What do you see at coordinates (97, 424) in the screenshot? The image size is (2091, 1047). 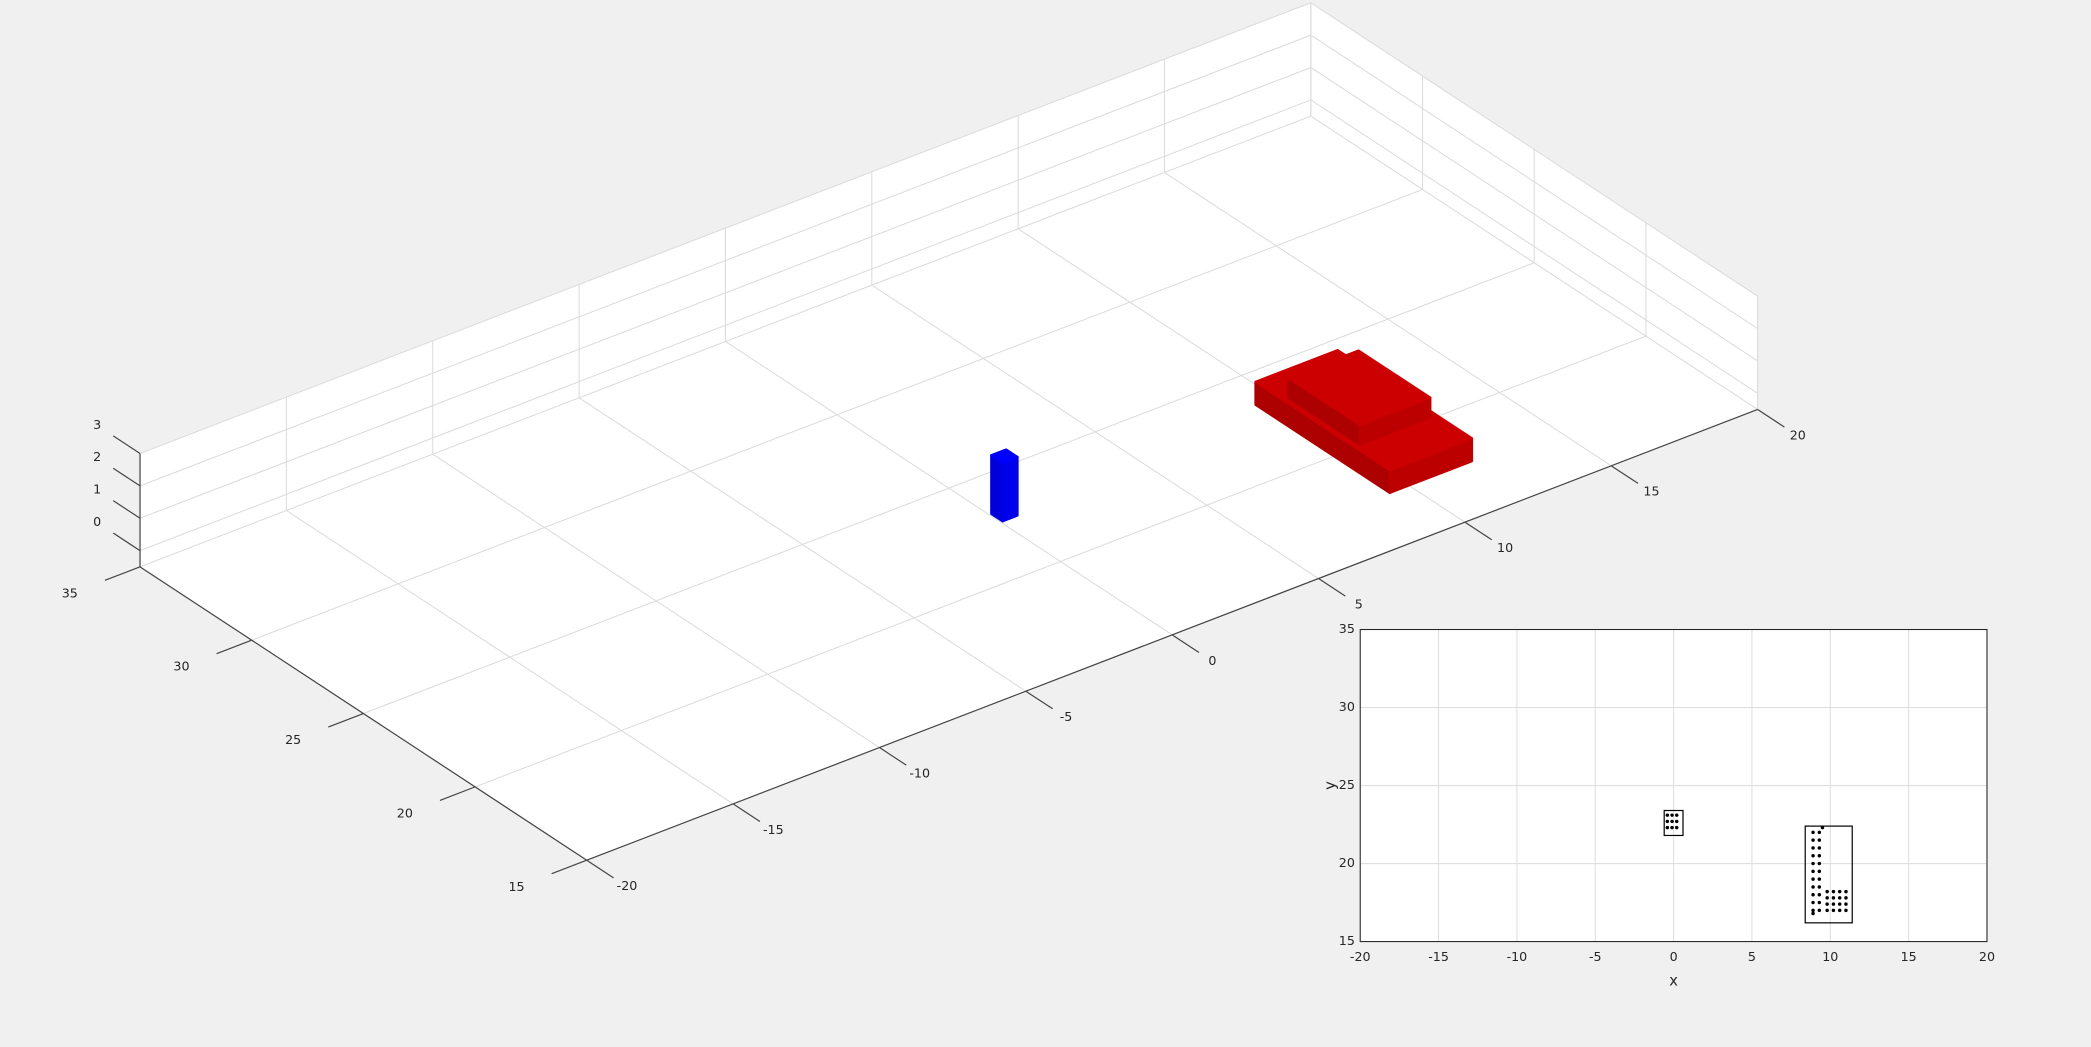 I see `z-tick-label: 3` at bounding box center [97, 424].